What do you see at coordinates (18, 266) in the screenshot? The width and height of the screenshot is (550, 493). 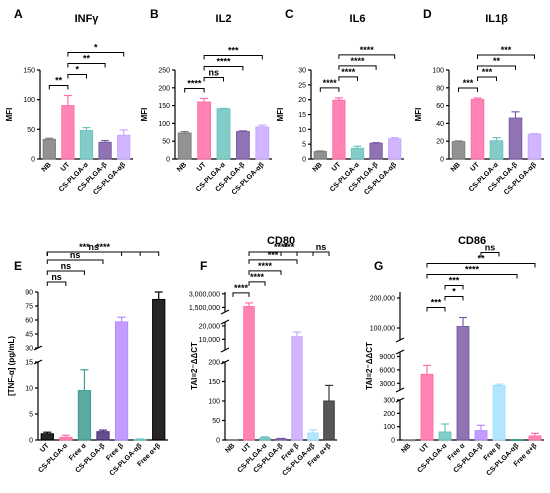 I see `panel-letter-E: E` at bounding box center [18, 266].